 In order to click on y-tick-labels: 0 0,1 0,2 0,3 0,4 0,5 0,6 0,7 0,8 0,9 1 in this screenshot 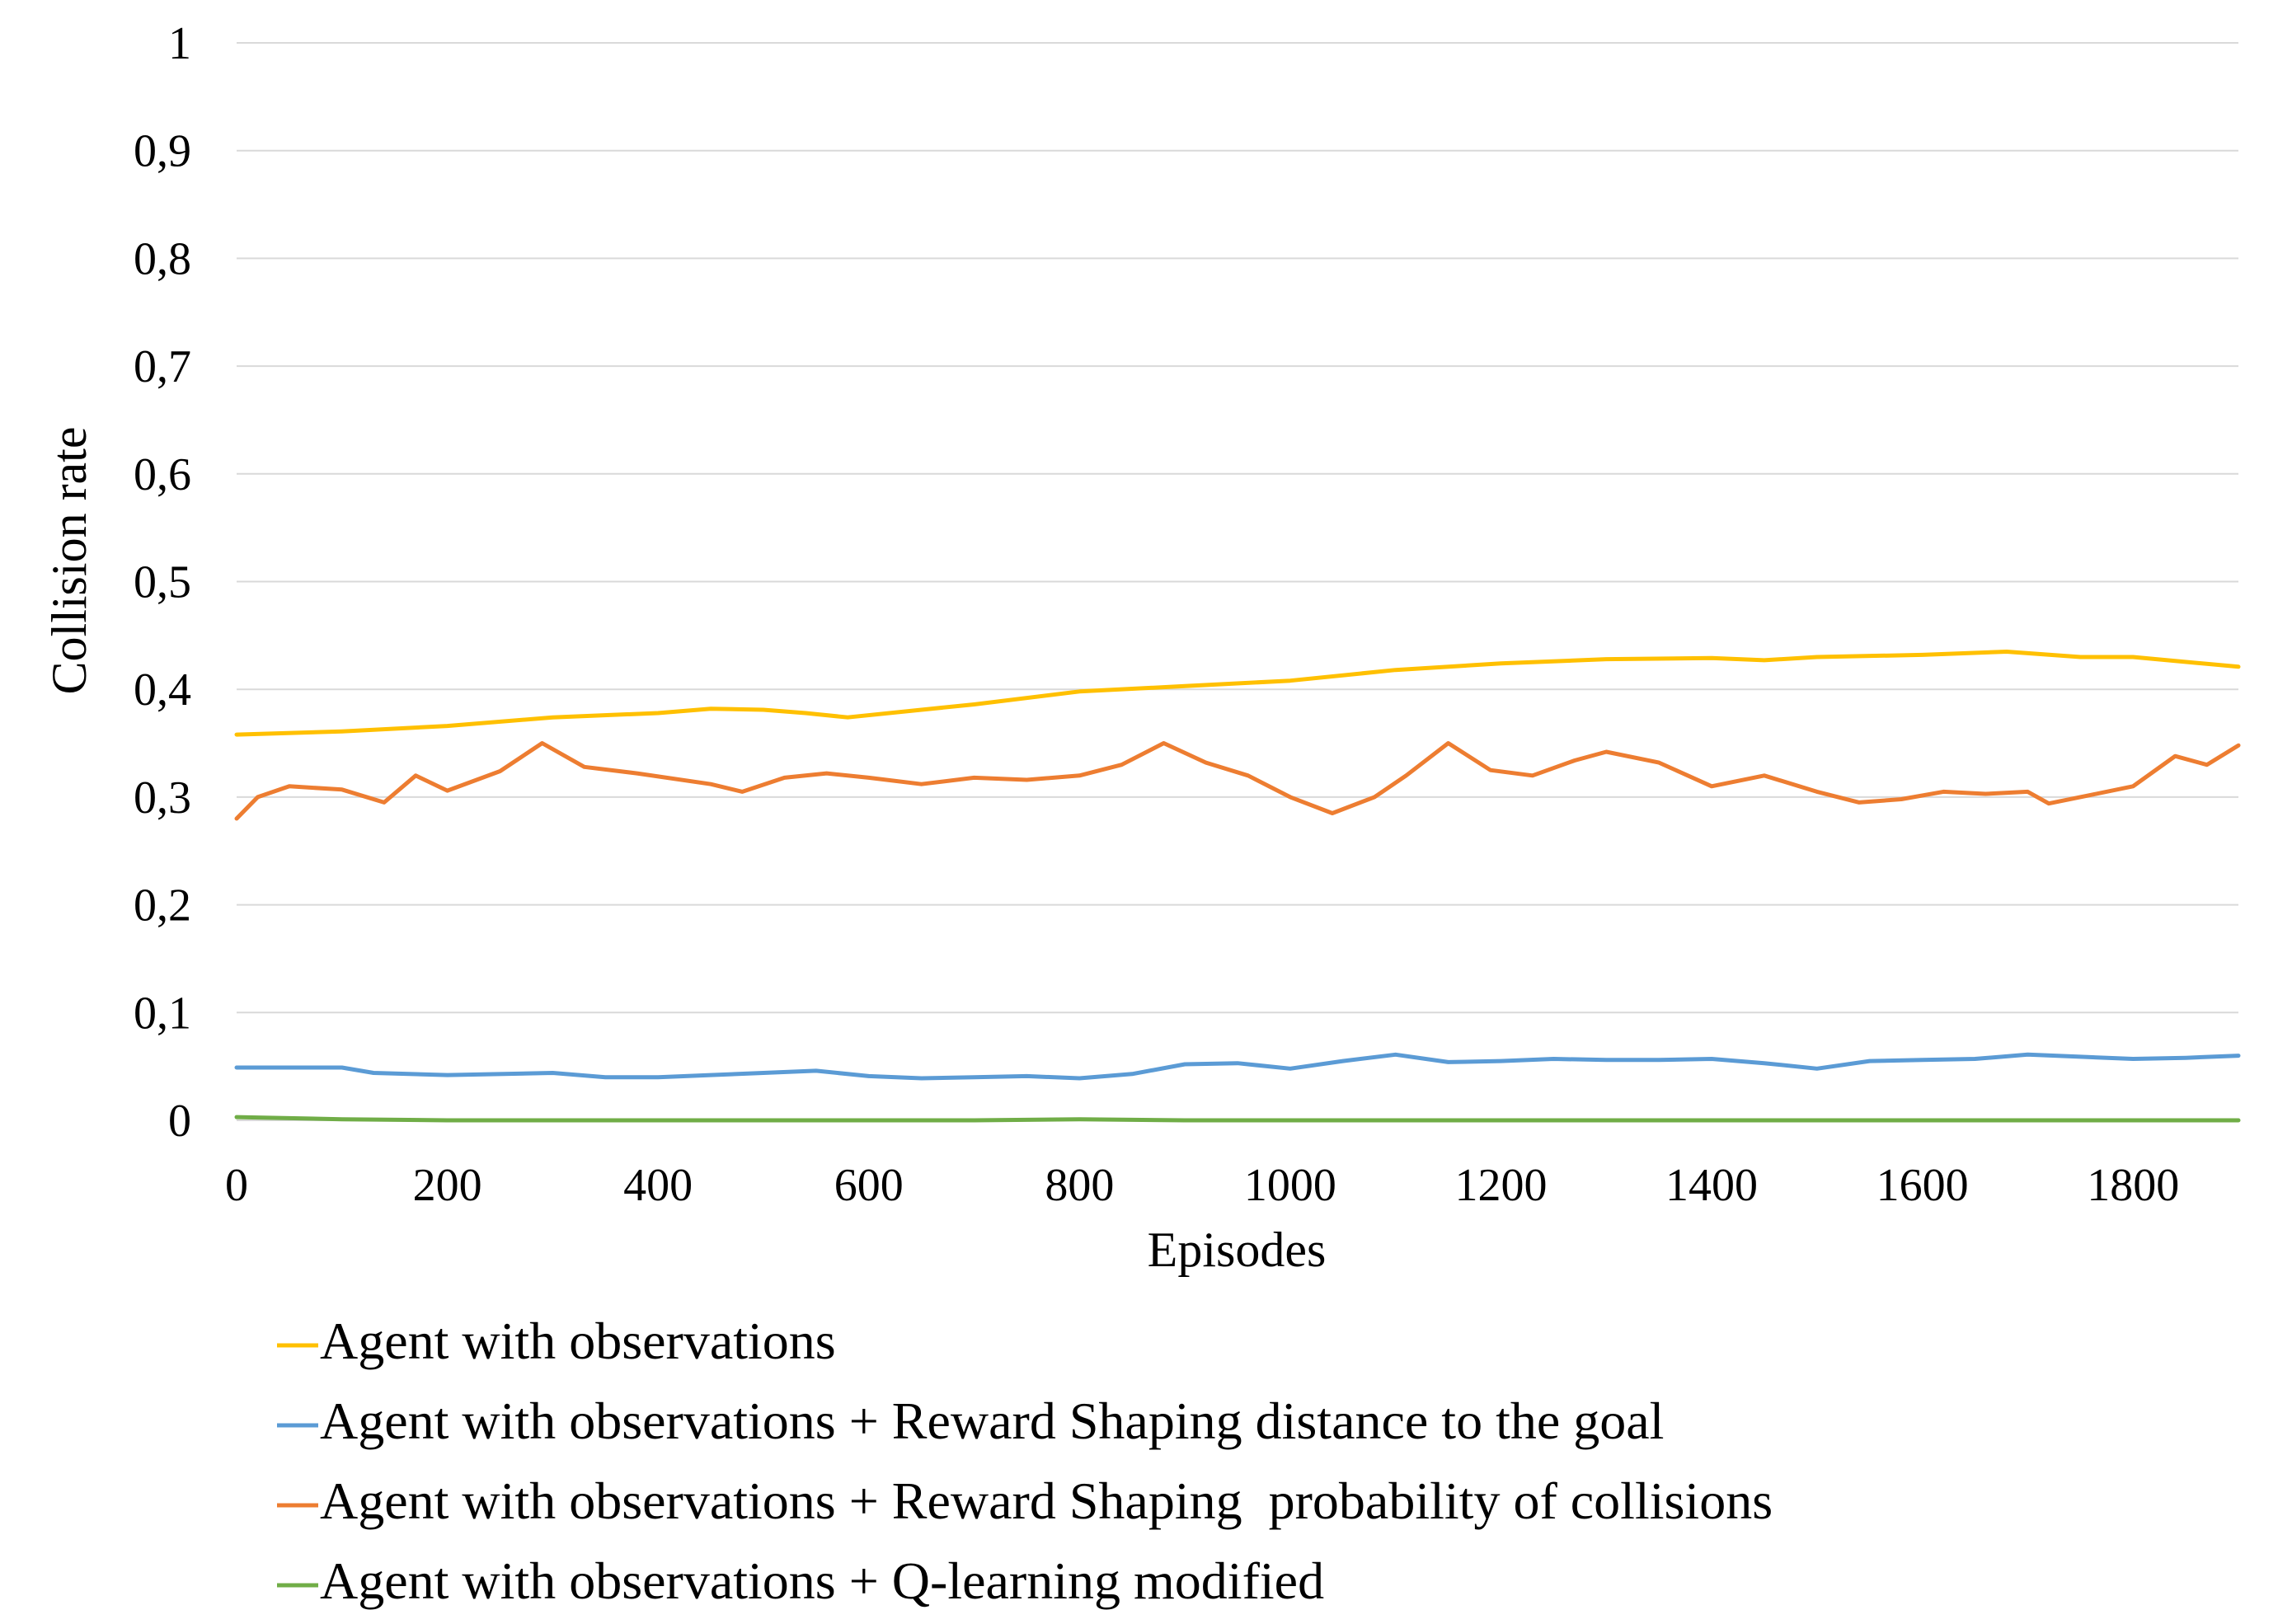, I will do `click(163, 583)`.